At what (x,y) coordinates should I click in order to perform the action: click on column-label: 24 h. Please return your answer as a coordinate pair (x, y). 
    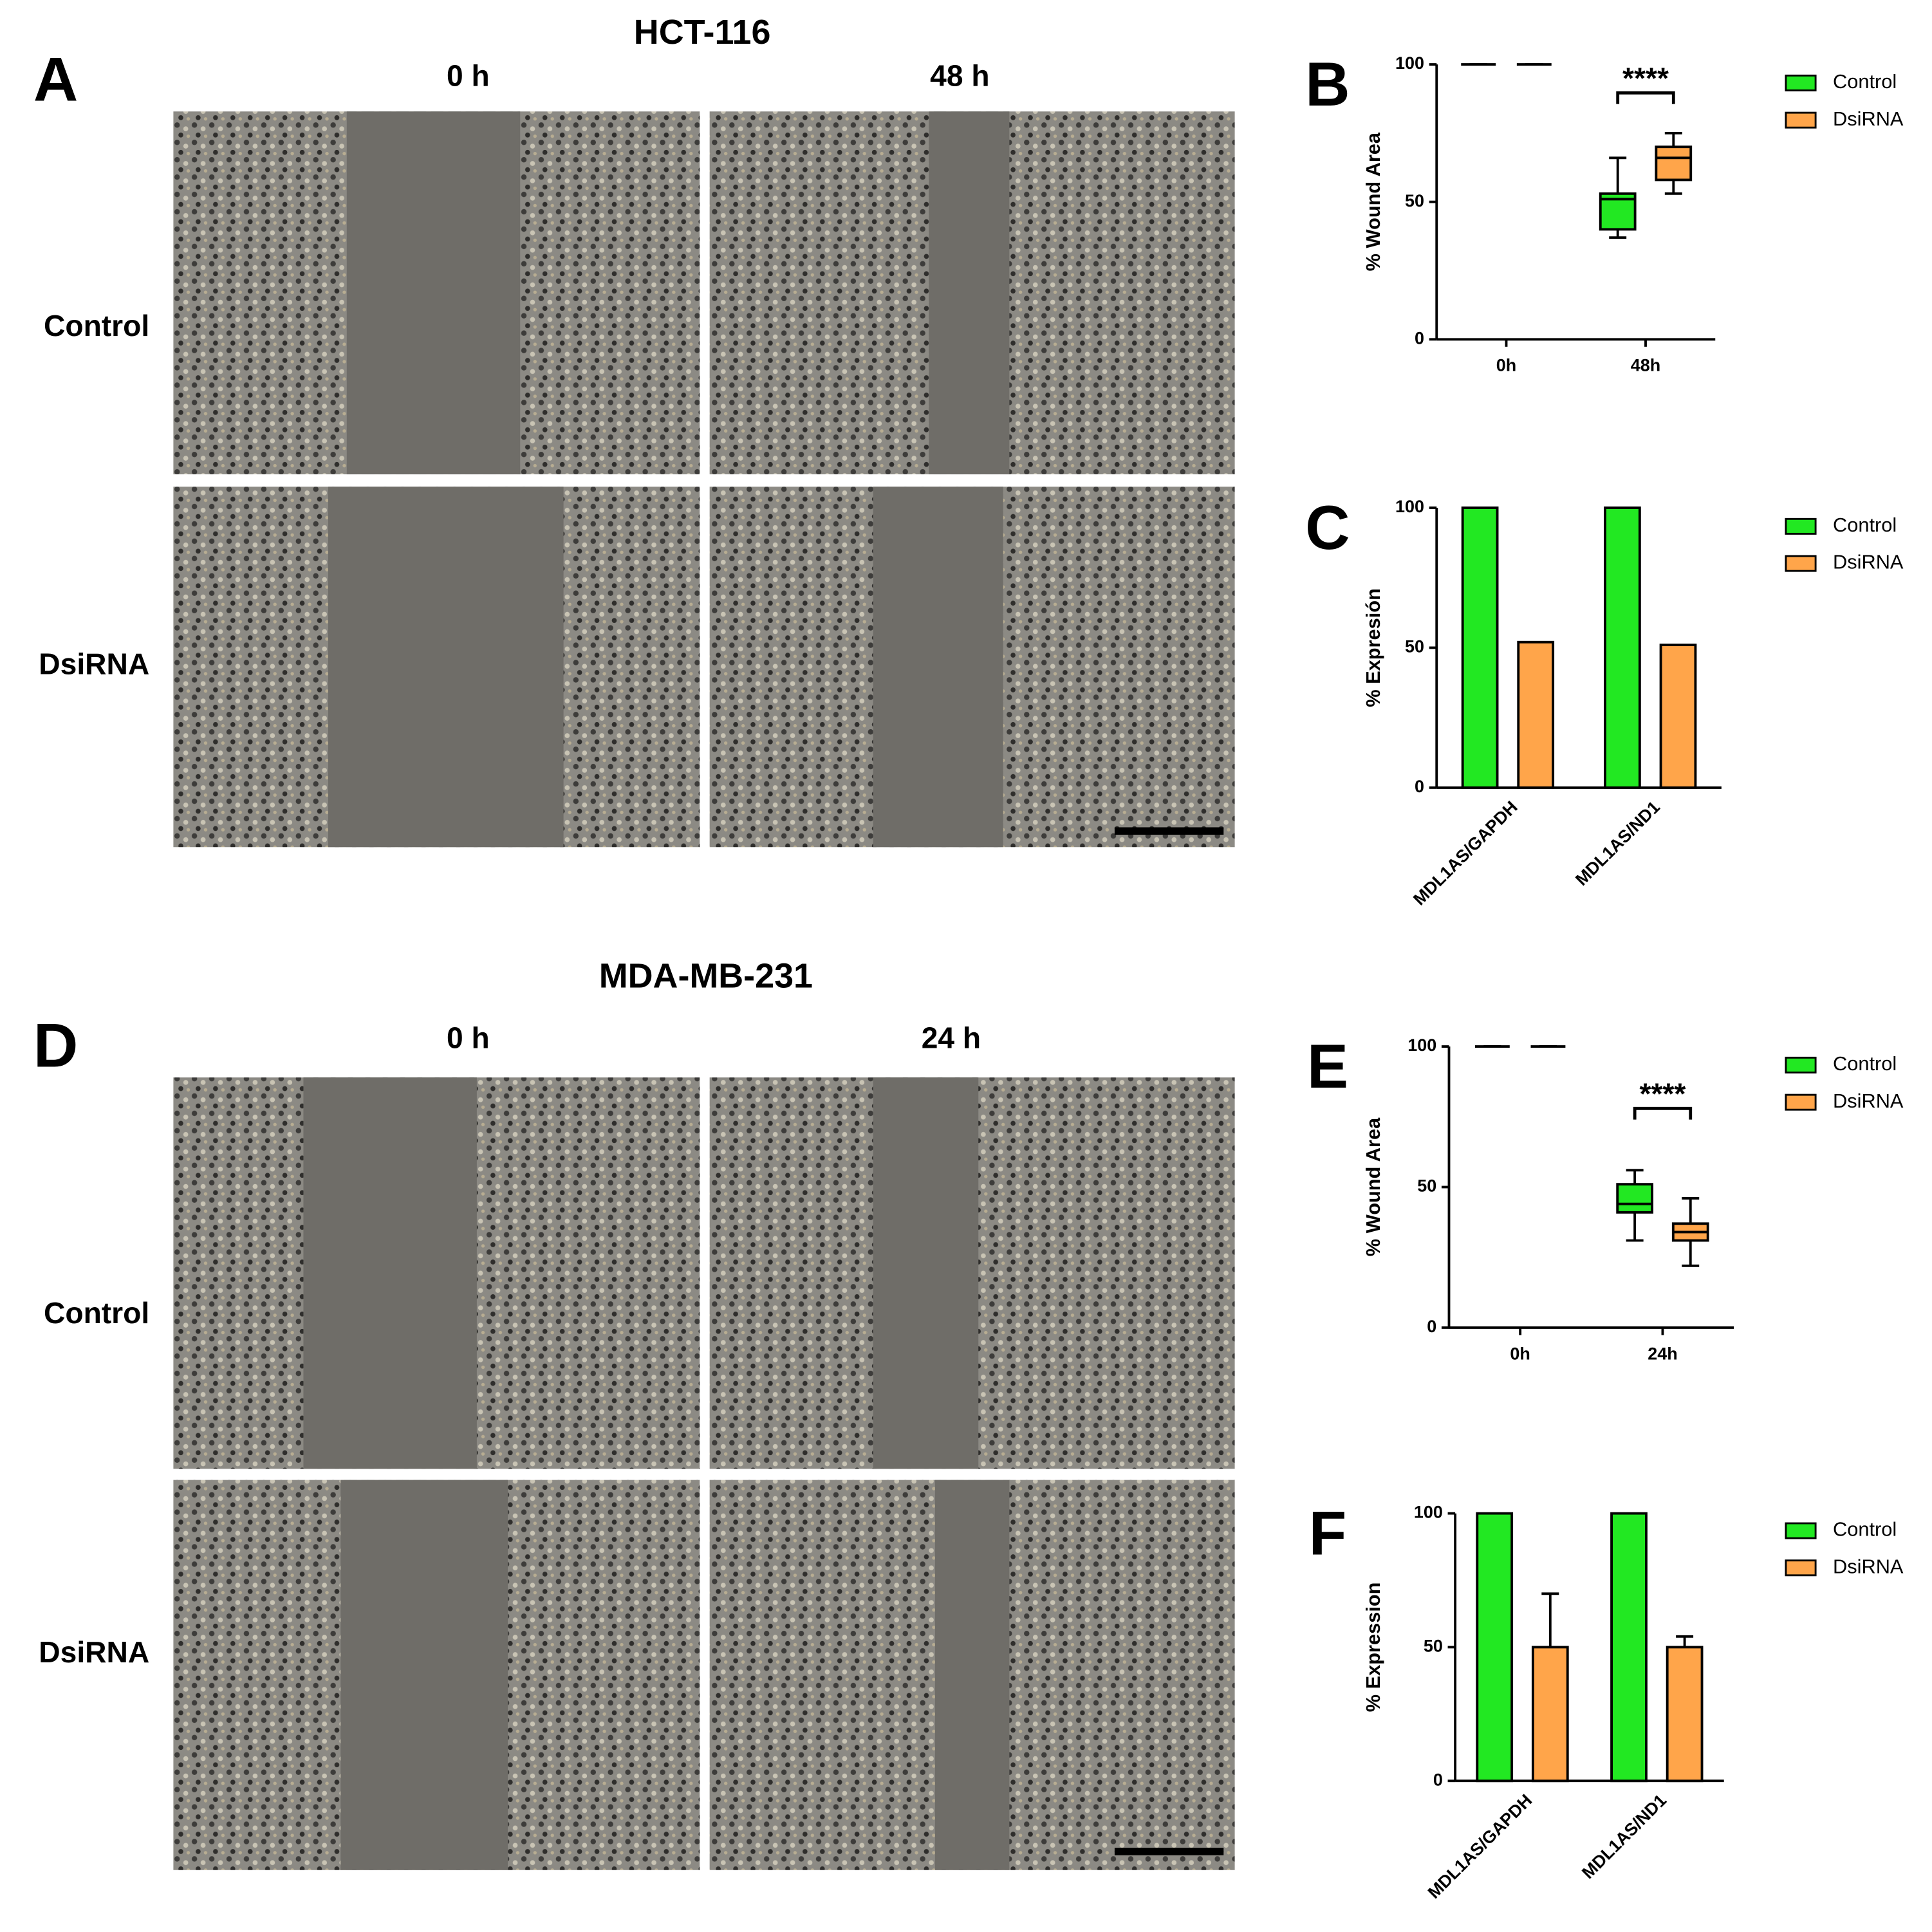
    Looking at the image, I should click on (951, 1038).